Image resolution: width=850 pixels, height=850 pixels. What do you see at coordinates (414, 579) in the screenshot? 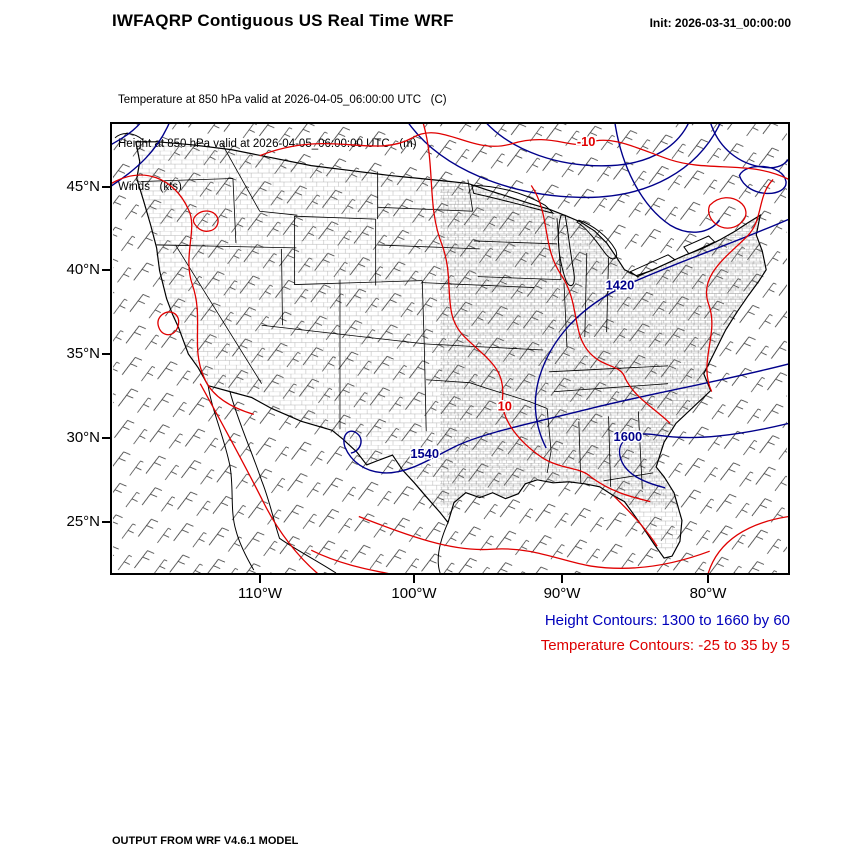
I see `lon-tick-100w` at bounding box center [414, 579].